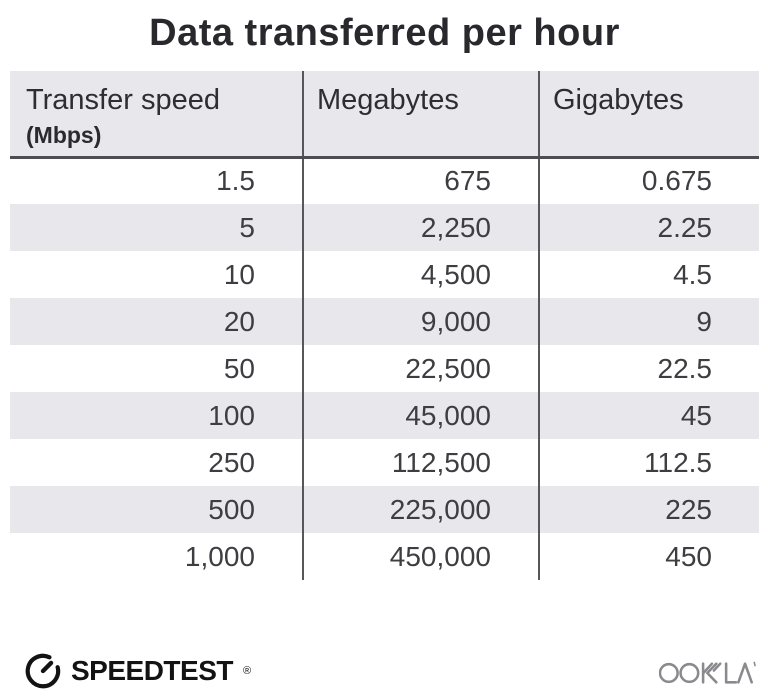 The width and height of the screenshot is (769, 698). What do you see at coordinates (43, 671) in the screenshot?
I see `speedometer-gauge-icon` at bounding box center [43, 671].